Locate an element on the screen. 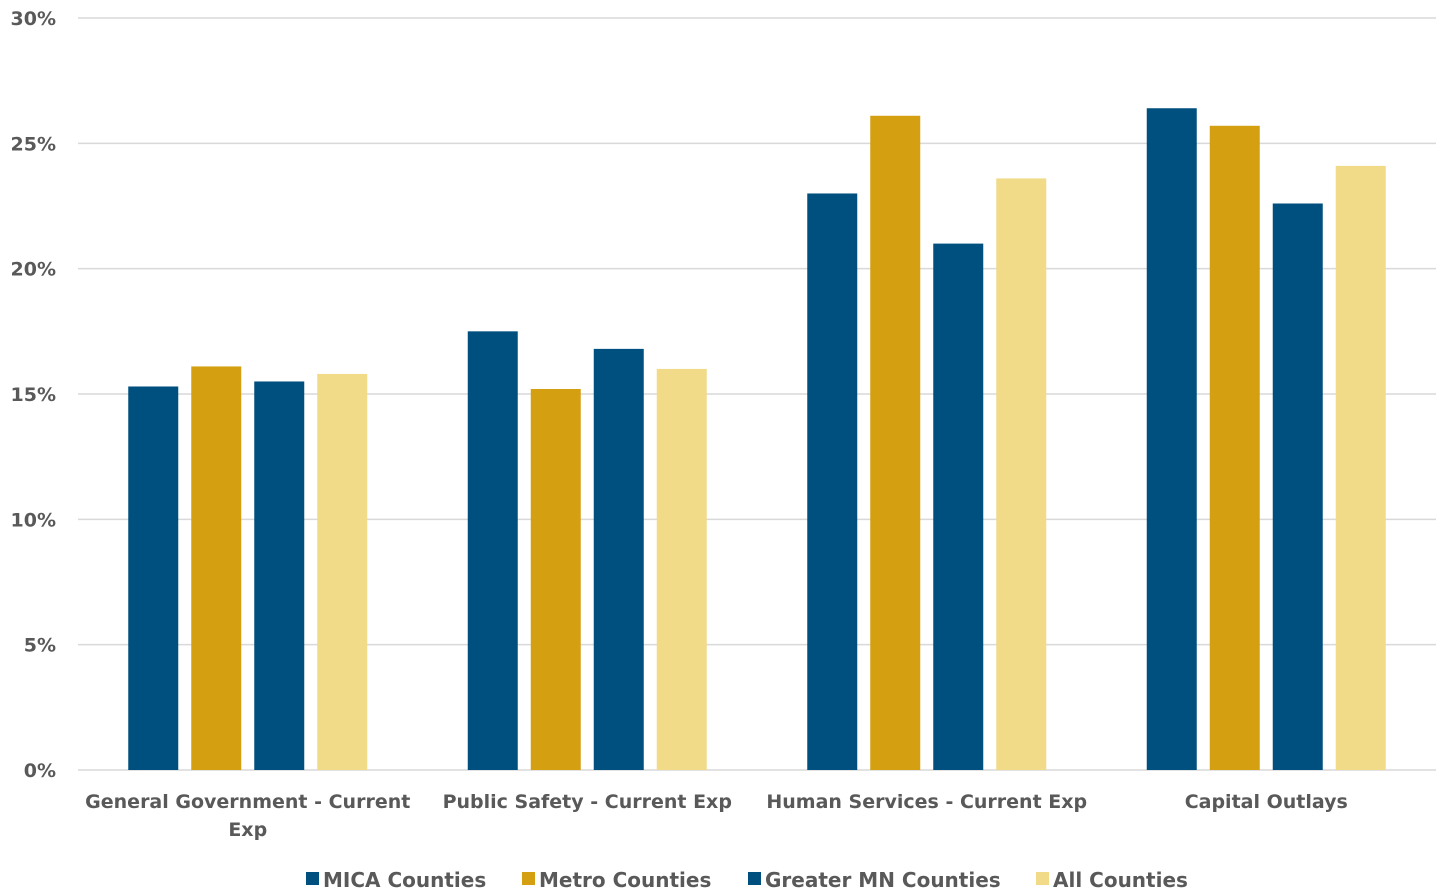 Image resolution: width=1442 pixels, height=892 pixels. y-tick-label: 25% is located at coordinates (33, 144).